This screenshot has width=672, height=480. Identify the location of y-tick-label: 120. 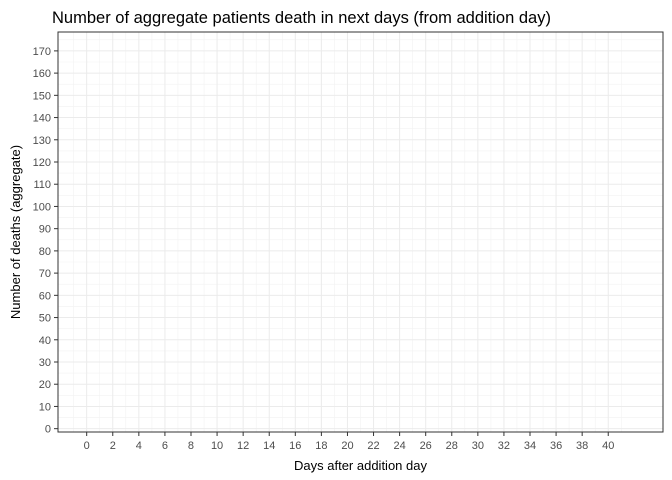
(42, 163).